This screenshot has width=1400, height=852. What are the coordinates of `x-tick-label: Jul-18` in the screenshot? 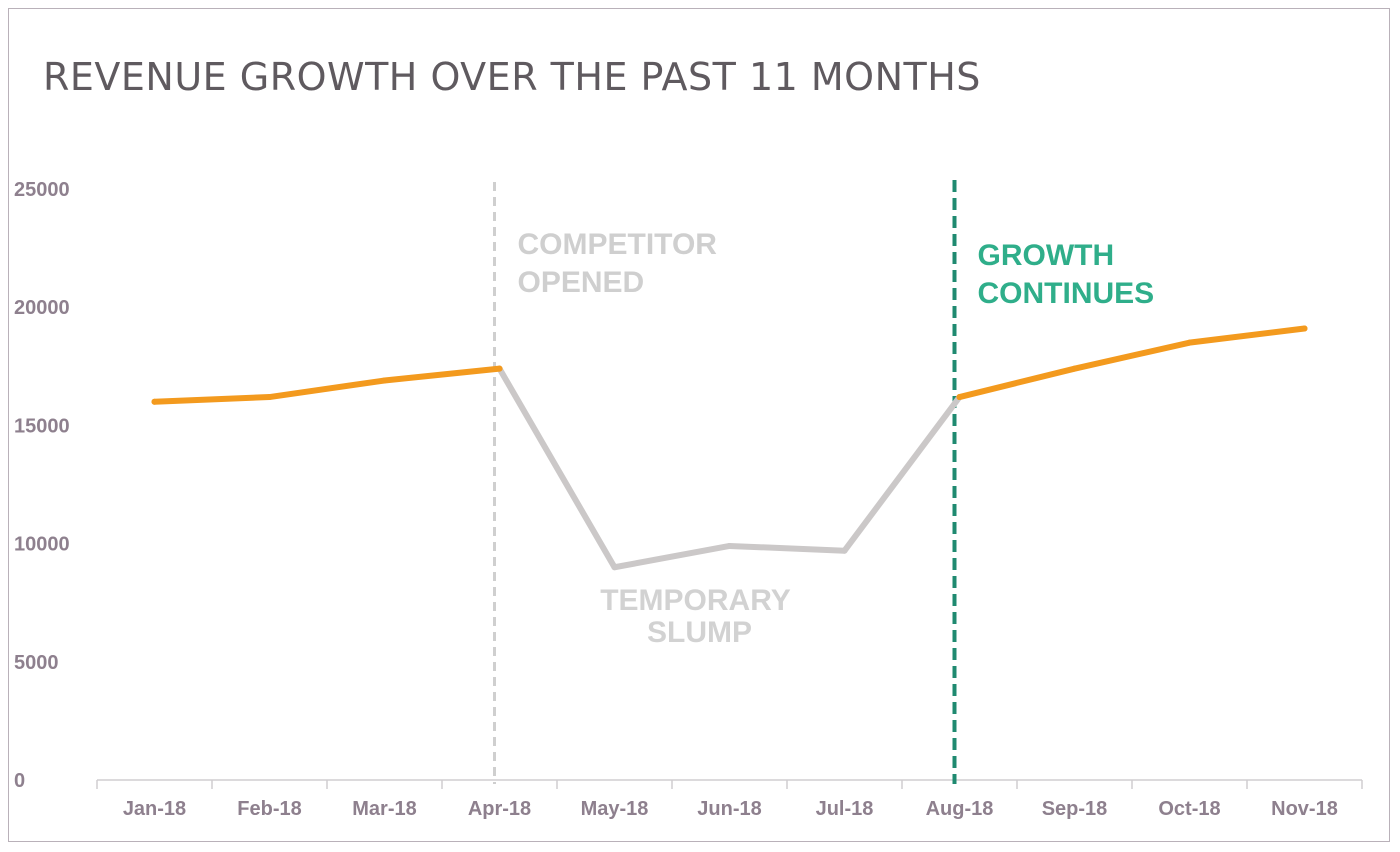 It's located at (845, 809).